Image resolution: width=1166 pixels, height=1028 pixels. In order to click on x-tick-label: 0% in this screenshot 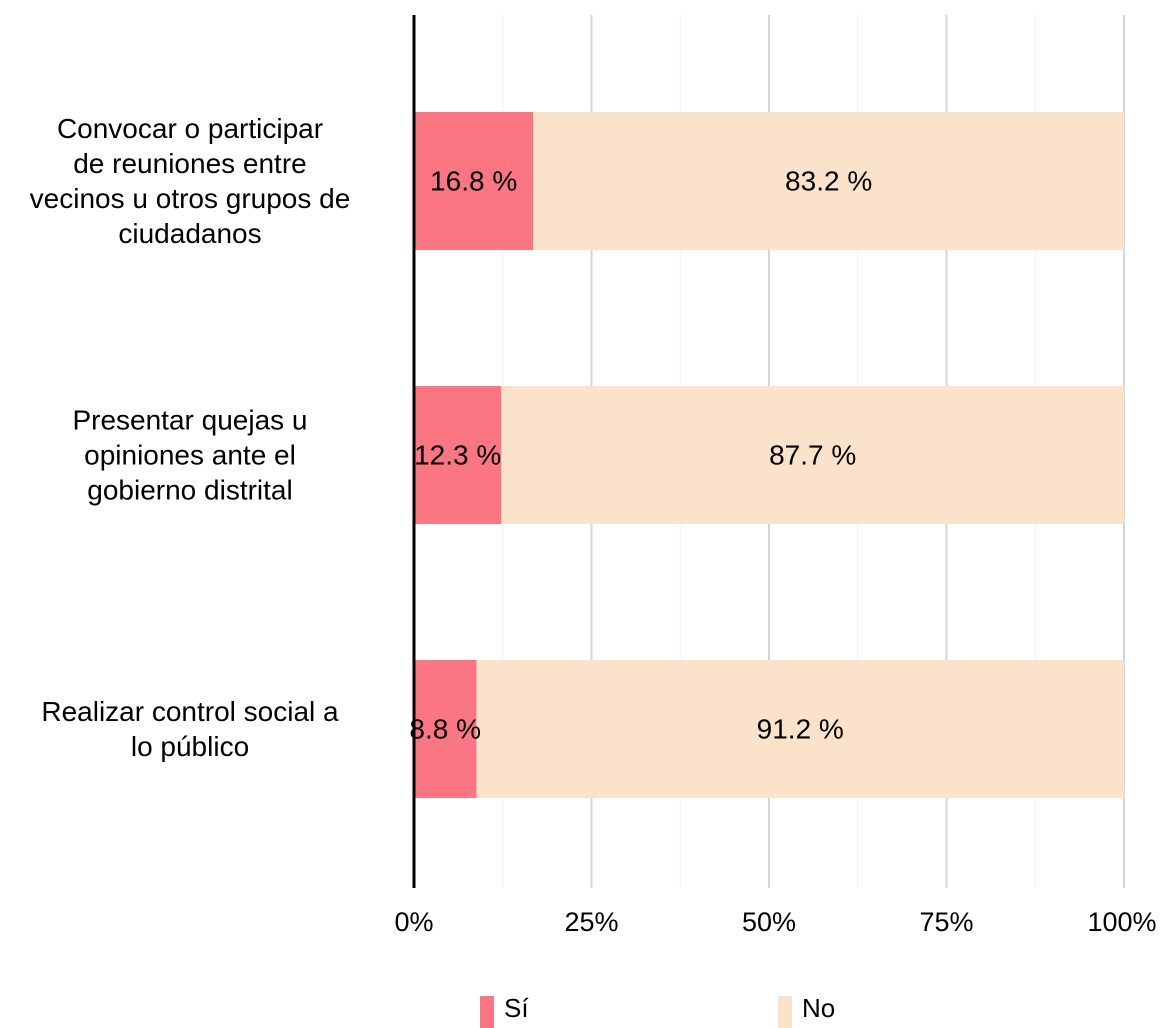, I will do `click(413, 922)`.